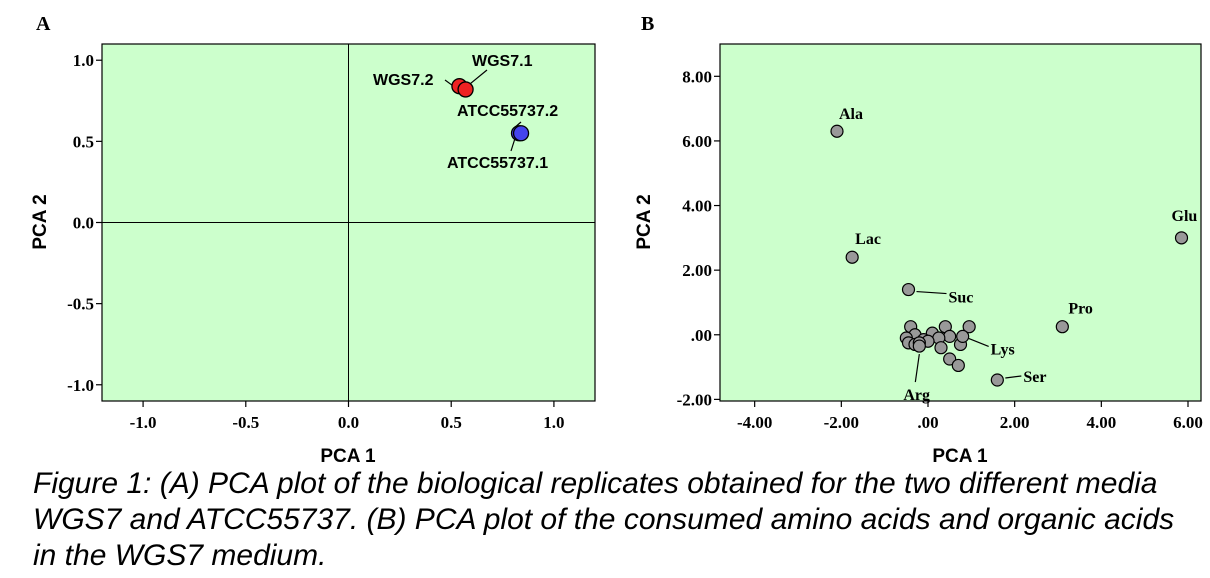 The height and width of the screenshot is (578, 1210). What do you see at coordinates (1185, 216) in the screenshot?
I see `panel-b-point-label: Glu` at bounding box center [1185, 216].